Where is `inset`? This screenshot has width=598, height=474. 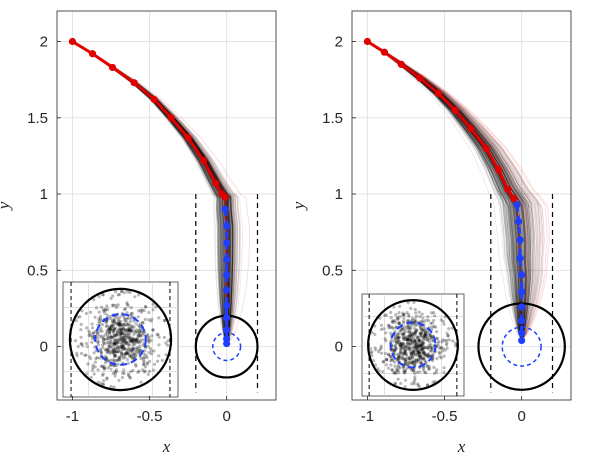
inset is located at coordinates (120, 339).